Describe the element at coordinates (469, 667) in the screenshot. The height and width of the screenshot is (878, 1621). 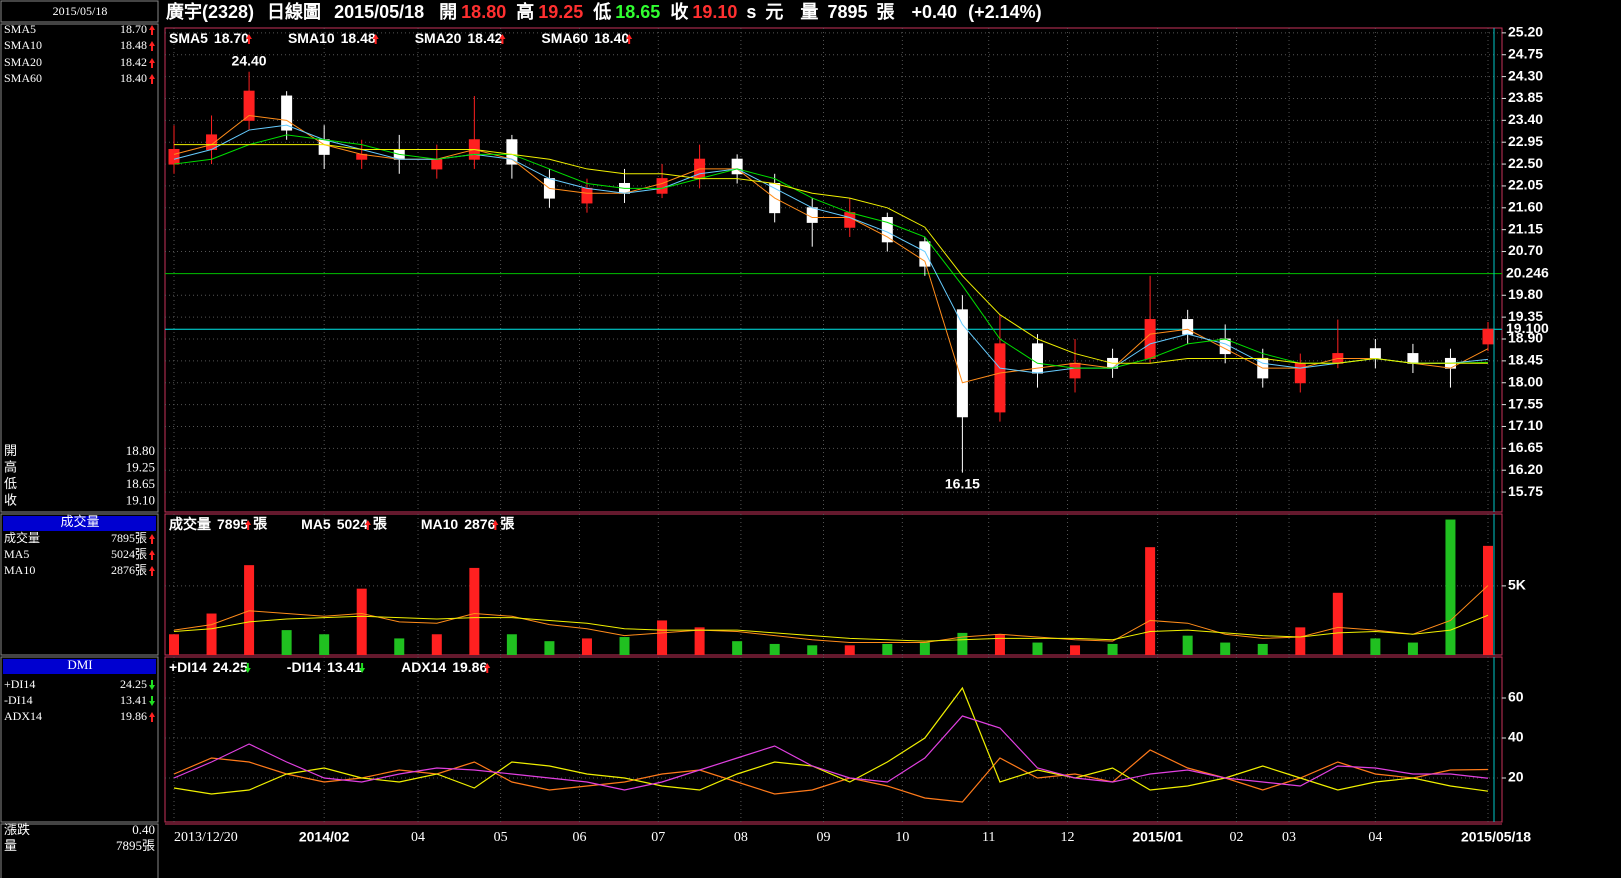
I see `legend-value: 19.86` at that location.